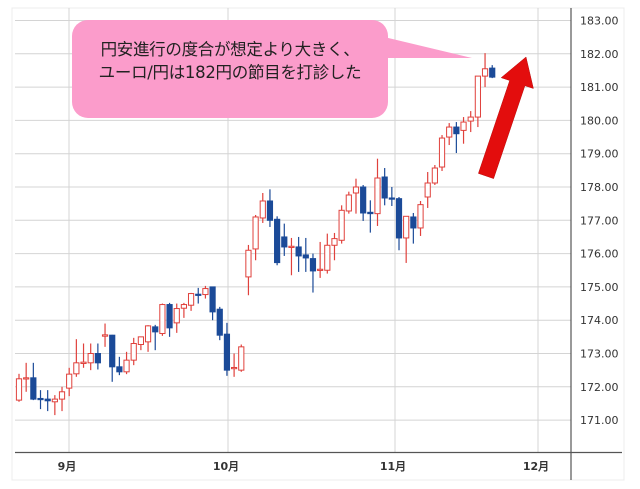 The image size is (640, 489). Describe the element at coordinates (599, 320) in the screenshot. I see `y-tick-label: 174.00` at that location.